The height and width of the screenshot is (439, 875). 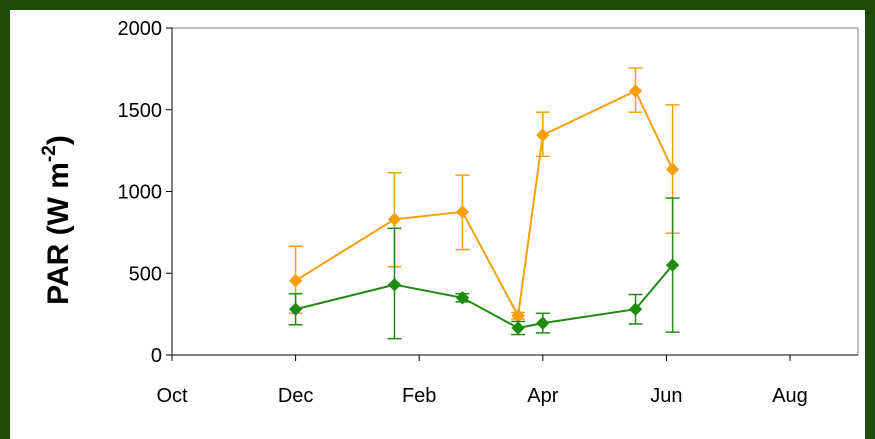 What do you see at coordinates (49, 153) in the screenshot?
I see `y-axis-label-superscript: -2` at bounding box center [49, 153].